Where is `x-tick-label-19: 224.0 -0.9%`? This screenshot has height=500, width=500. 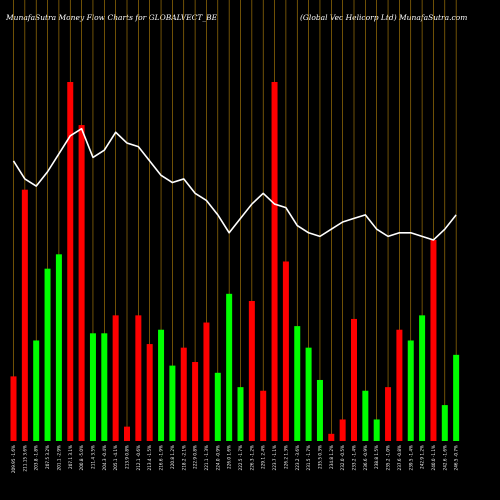
x-tick-label-19: 224.0 -0.9% is located at coordinates (217, 457).